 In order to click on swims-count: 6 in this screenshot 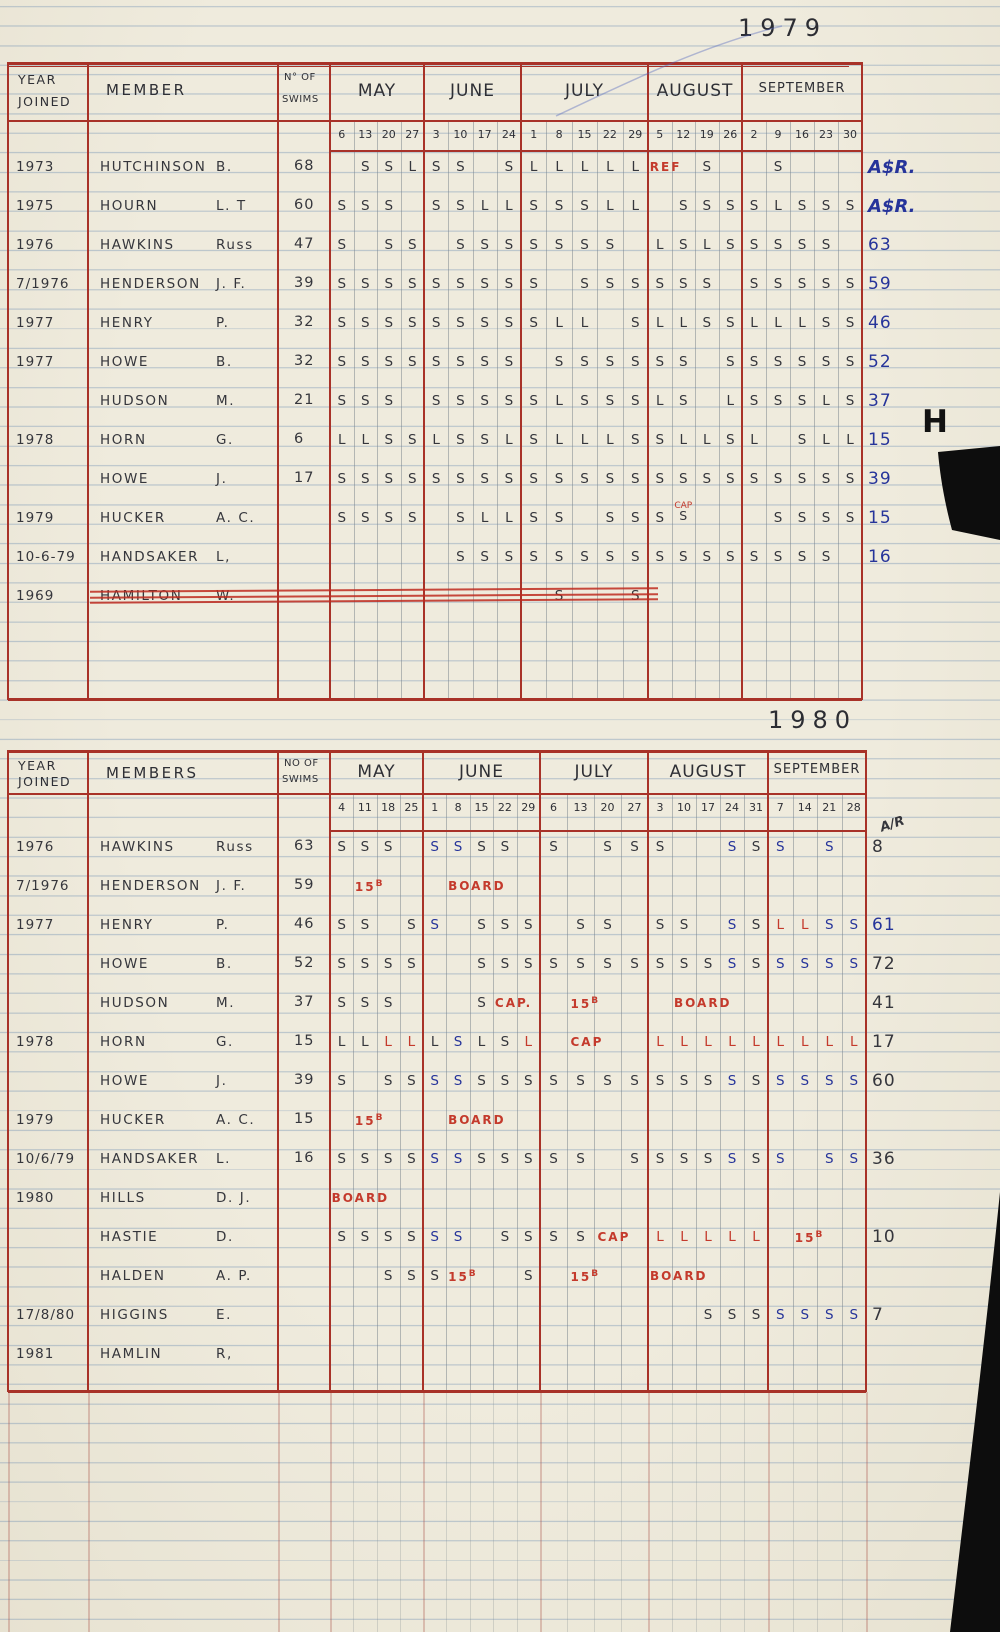, I will do `click(299, 439)`.